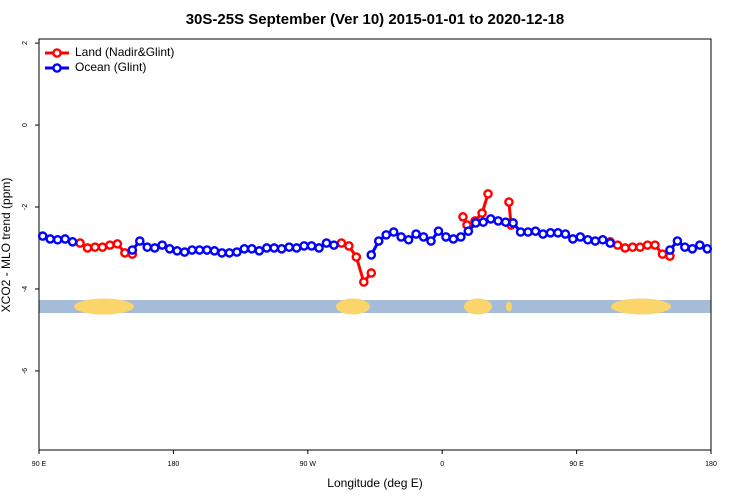 The width and height of the screenshot is (750, 500). Describe the element at coordinates (25, 289) in the screenshot. I see `y-tick-label: -4` at that location.